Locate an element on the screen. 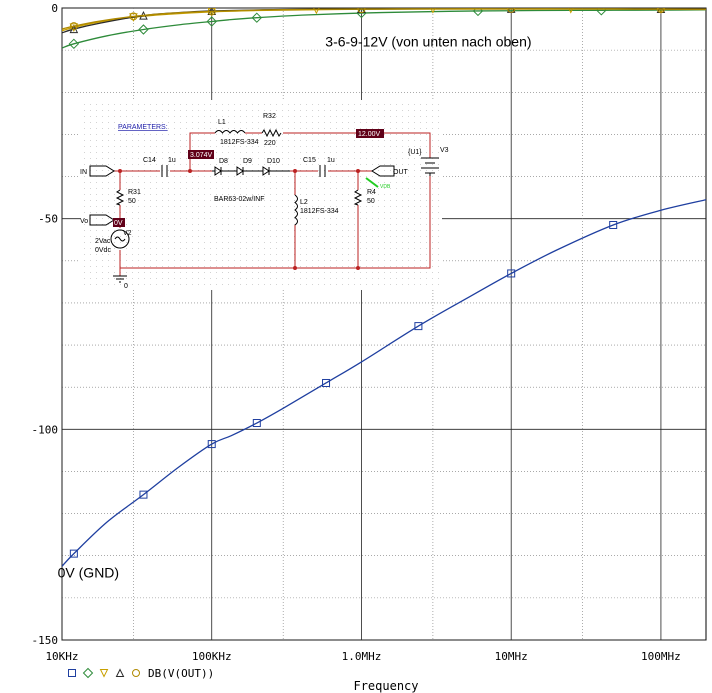  c15-value: 1u is located at coordinates (331, 160).